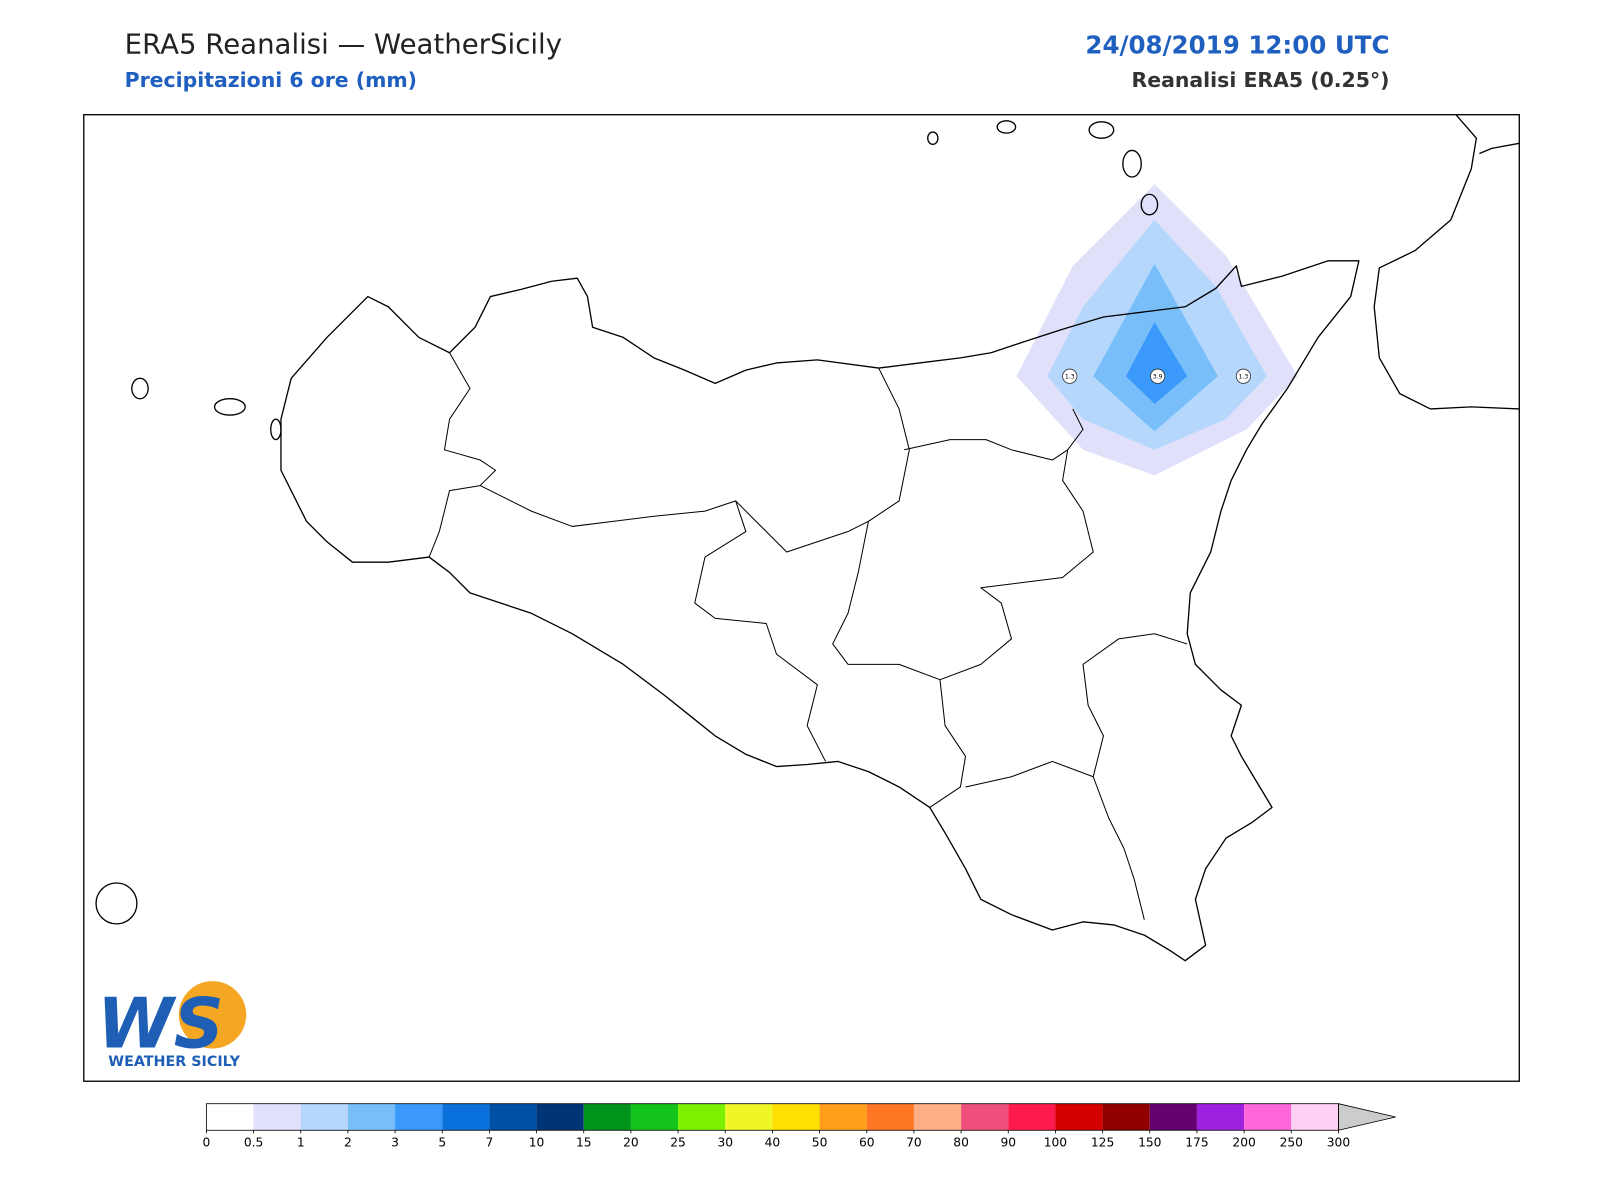  I want to click on source: Reanalisi ERA5 (0.25°), so click(1261, 80).